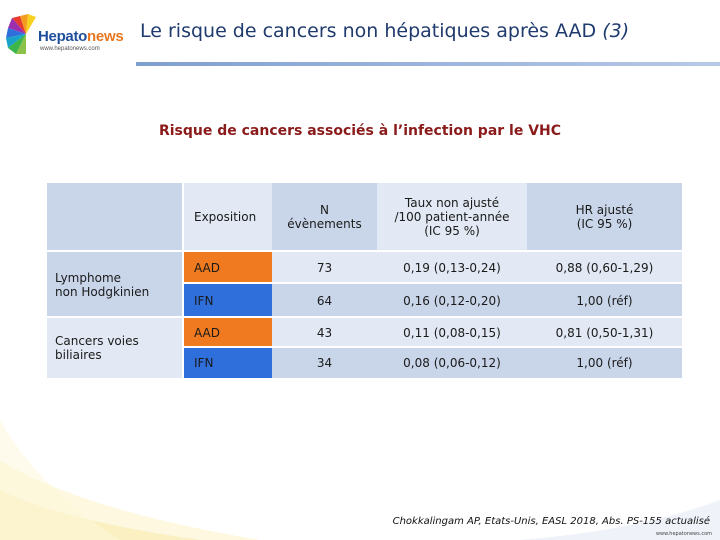 The height and width of the screenshot is (540, 720). I want to click on taux-cell: 0,16 (0,12-0,20), so click(452, 301).